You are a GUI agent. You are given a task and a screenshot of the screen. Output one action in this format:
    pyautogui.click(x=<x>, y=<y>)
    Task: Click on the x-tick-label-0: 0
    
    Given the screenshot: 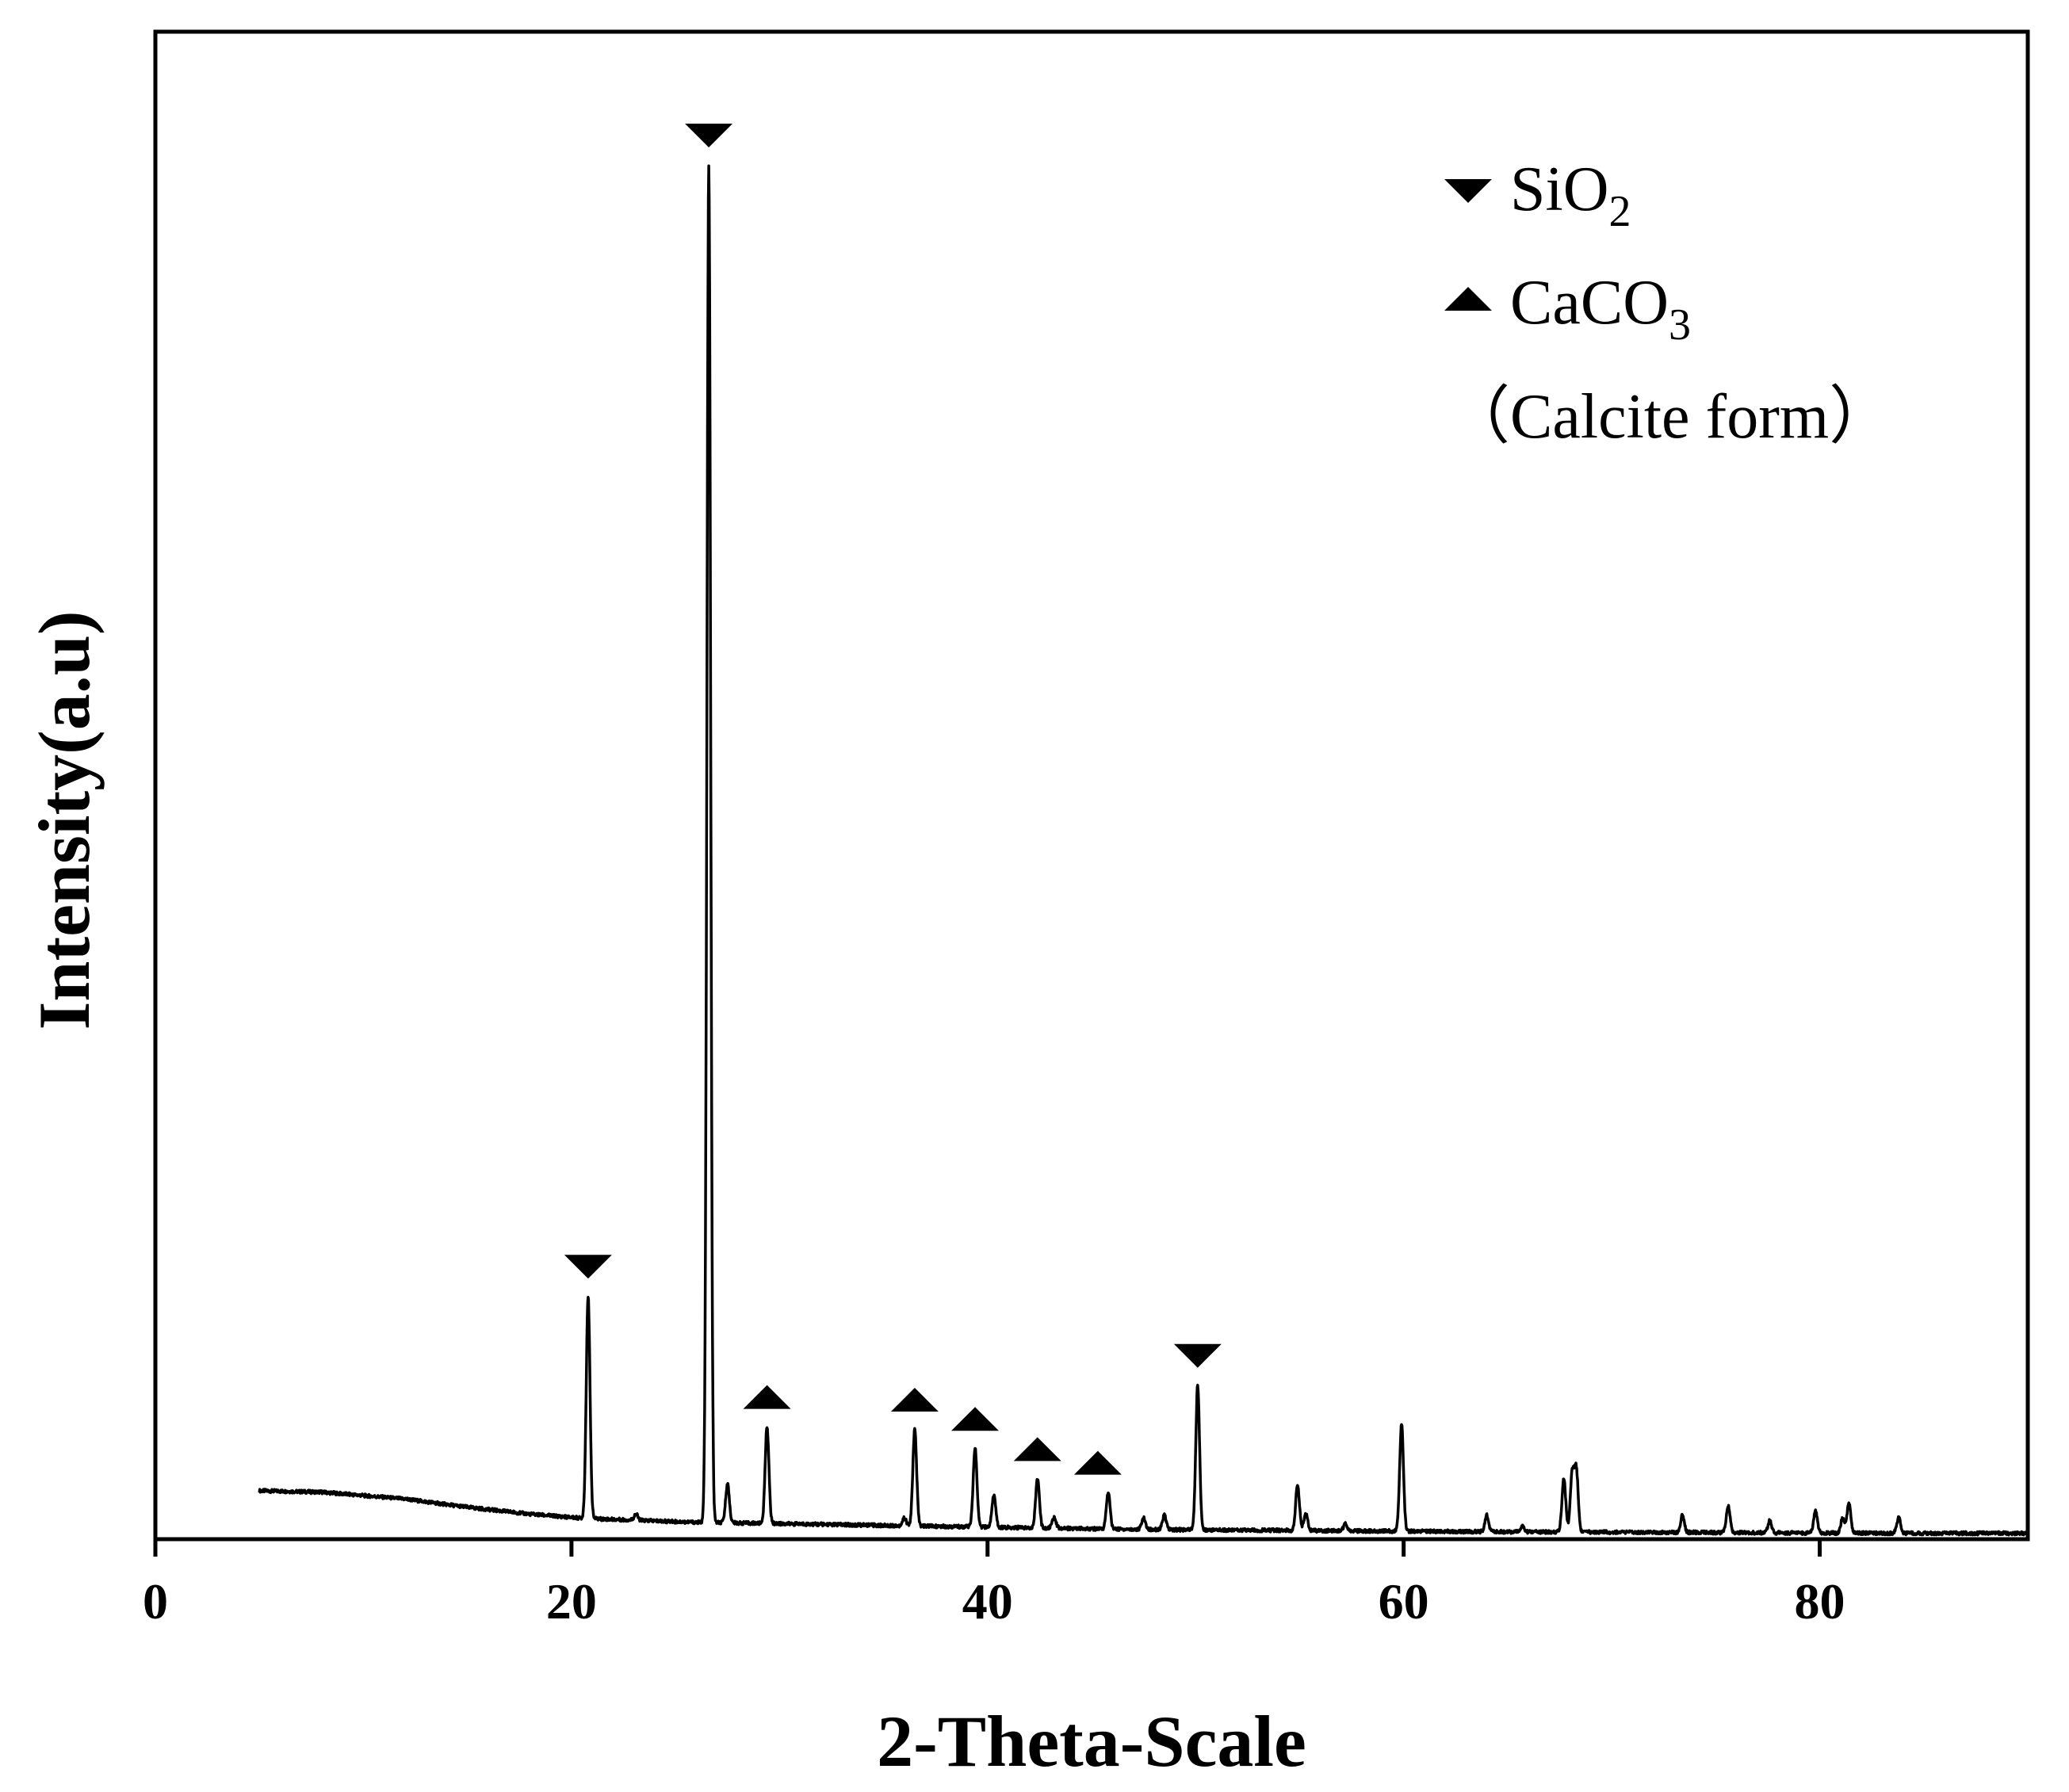 What is the action you would take?
    pyautogui.click(x=155, y=1601)
    